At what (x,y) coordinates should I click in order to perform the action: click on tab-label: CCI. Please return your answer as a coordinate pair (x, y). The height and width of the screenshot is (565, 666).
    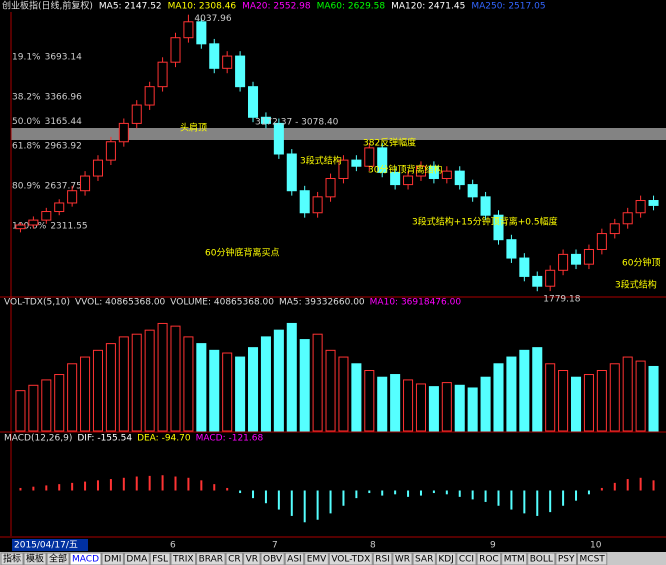
    Looking at the image, I should click on (466, 560).